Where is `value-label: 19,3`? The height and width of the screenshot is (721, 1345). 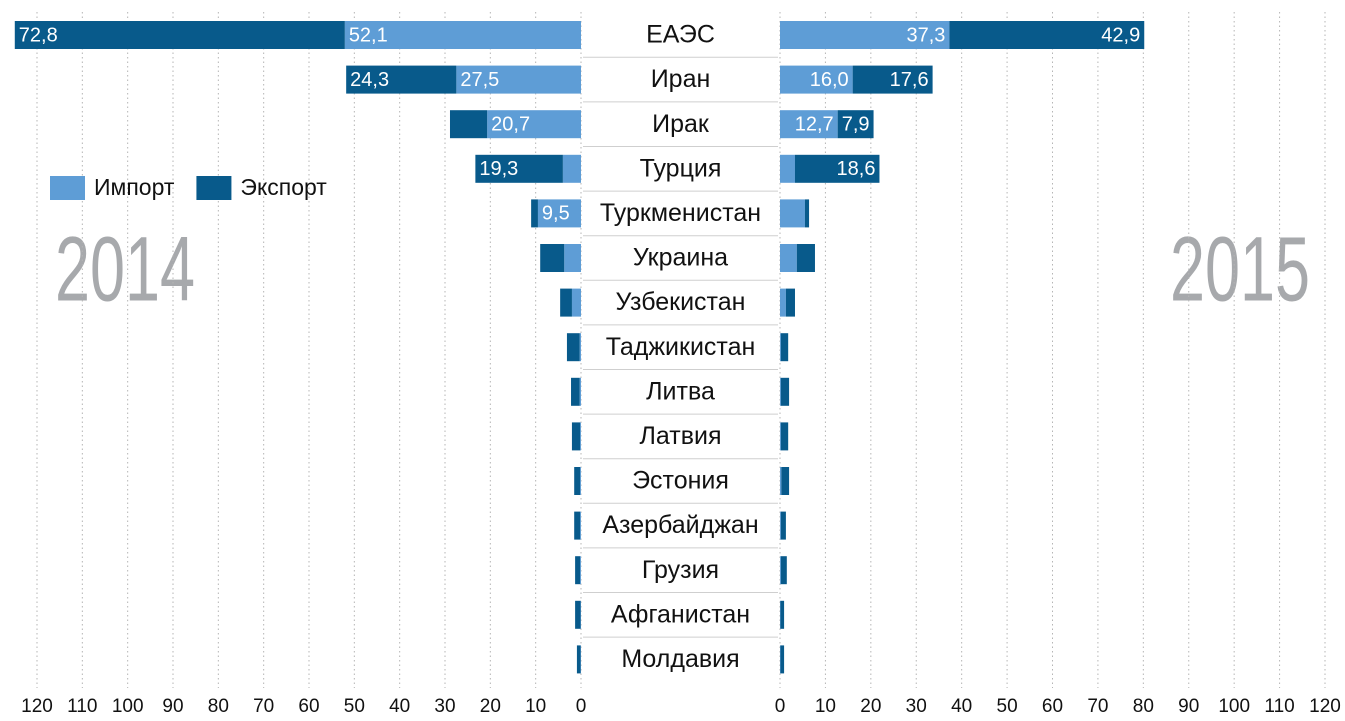 value-label: 19,3 is located at coordinates (498, 169).